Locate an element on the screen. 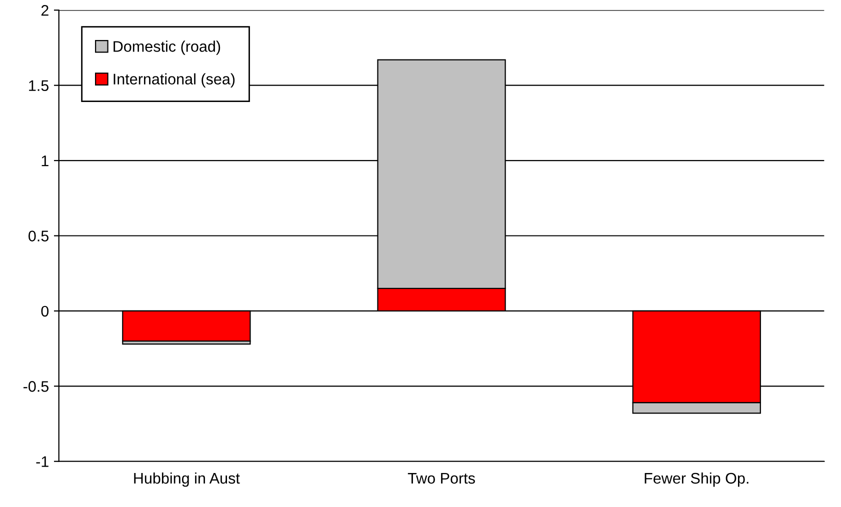 This screenshot has height=507, width=841. y-tick-label: -1 is located at coordinates (42, 461).